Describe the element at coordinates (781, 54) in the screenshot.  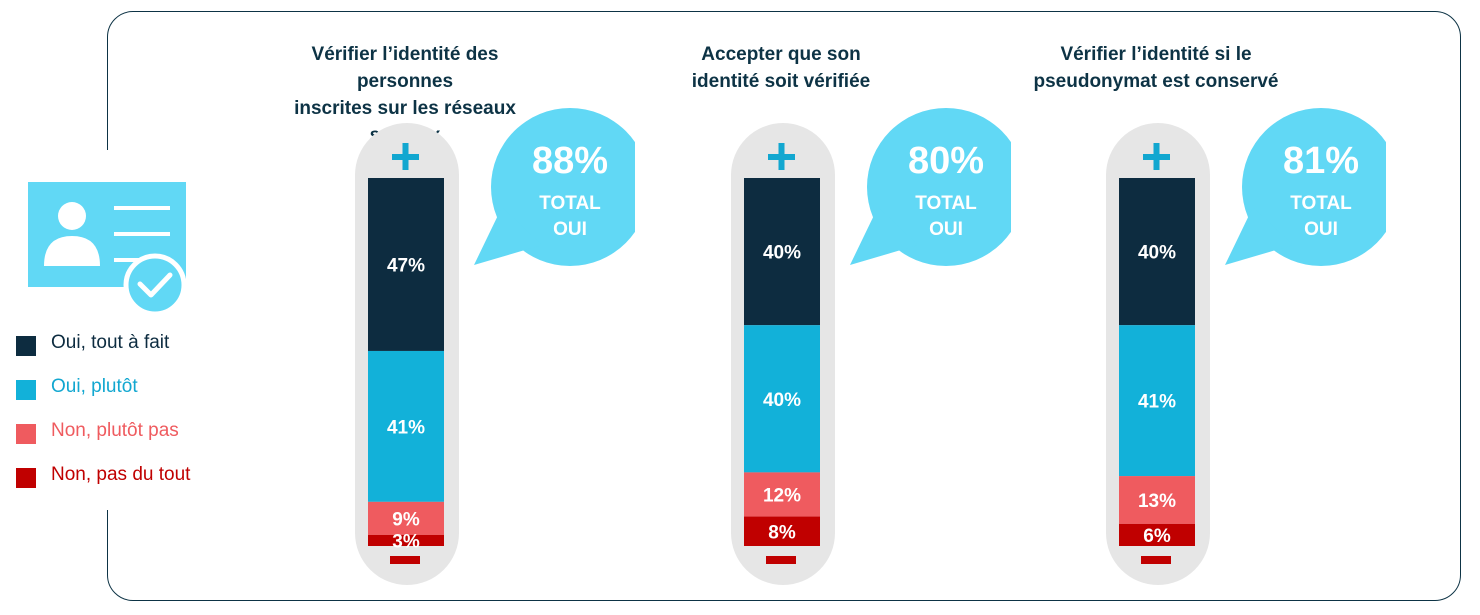
I see `chart-title-line: Accepter que son` at that location.